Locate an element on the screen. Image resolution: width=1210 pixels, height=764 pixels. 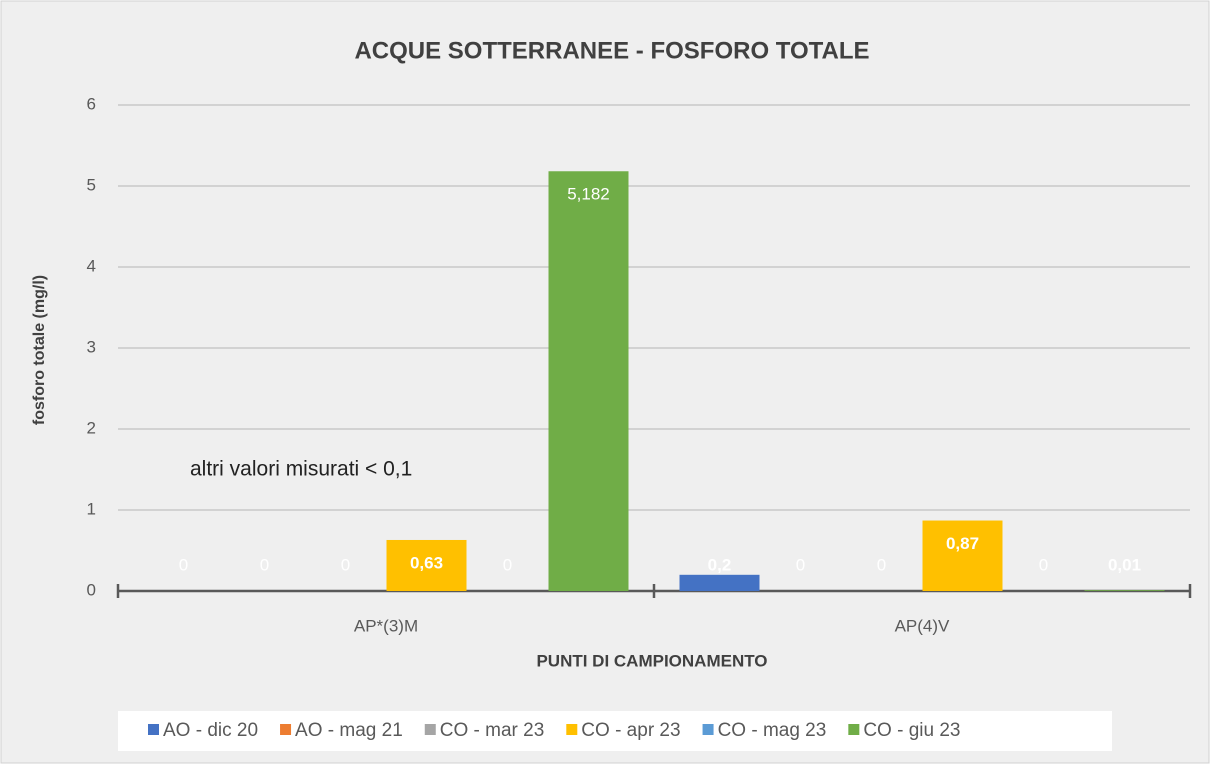
y-tick-label: 5 is located at coordinates (91, 184).